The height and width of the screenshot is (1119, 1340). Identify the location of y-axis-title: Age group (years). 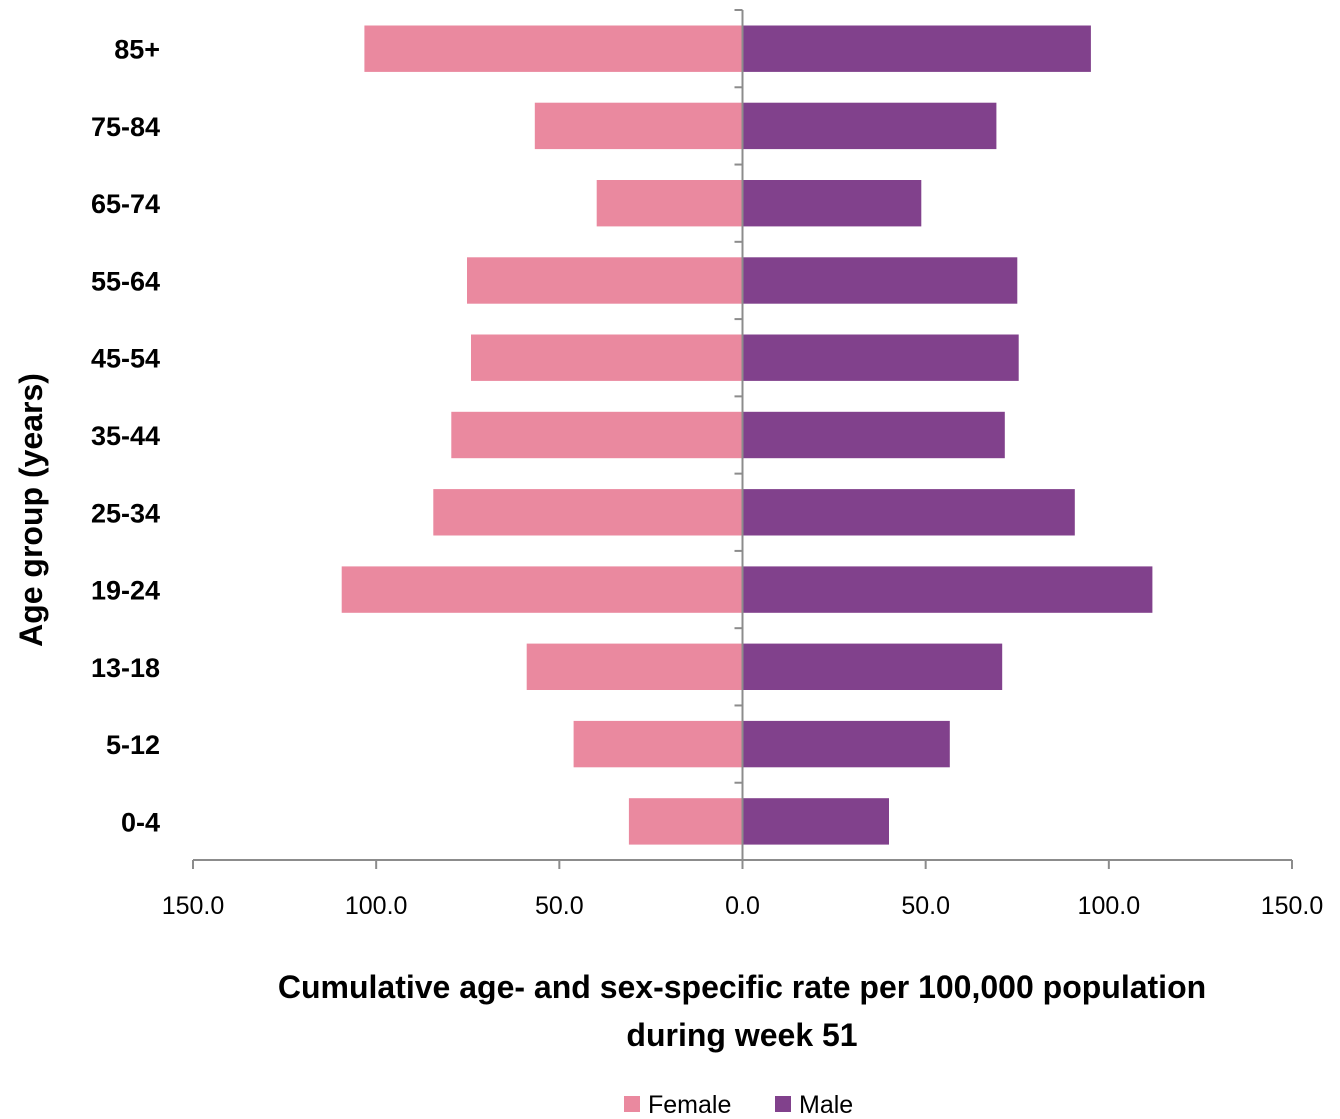
(31, 510).